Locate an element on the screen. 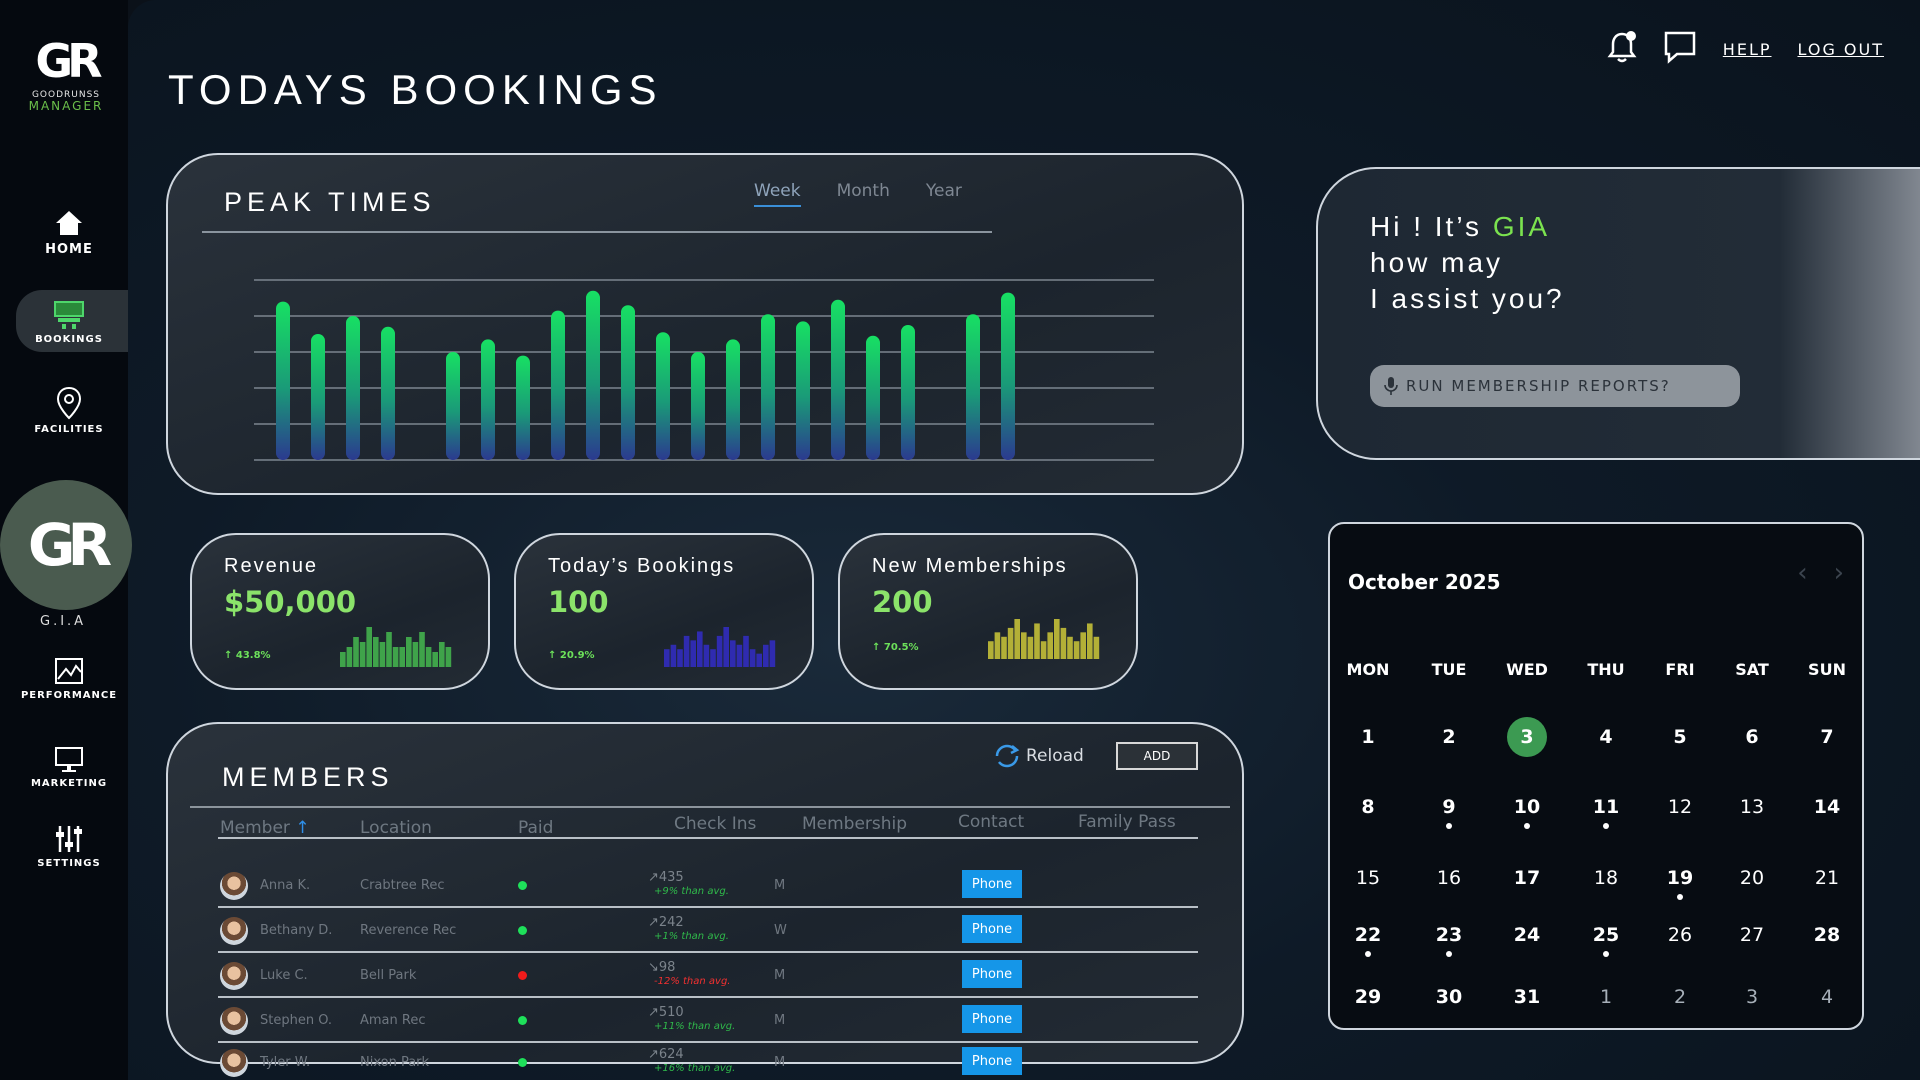 The height and width of the screenshot is (1080, 1920). calendar-day: 18 is located at coordinates (1606, 878).